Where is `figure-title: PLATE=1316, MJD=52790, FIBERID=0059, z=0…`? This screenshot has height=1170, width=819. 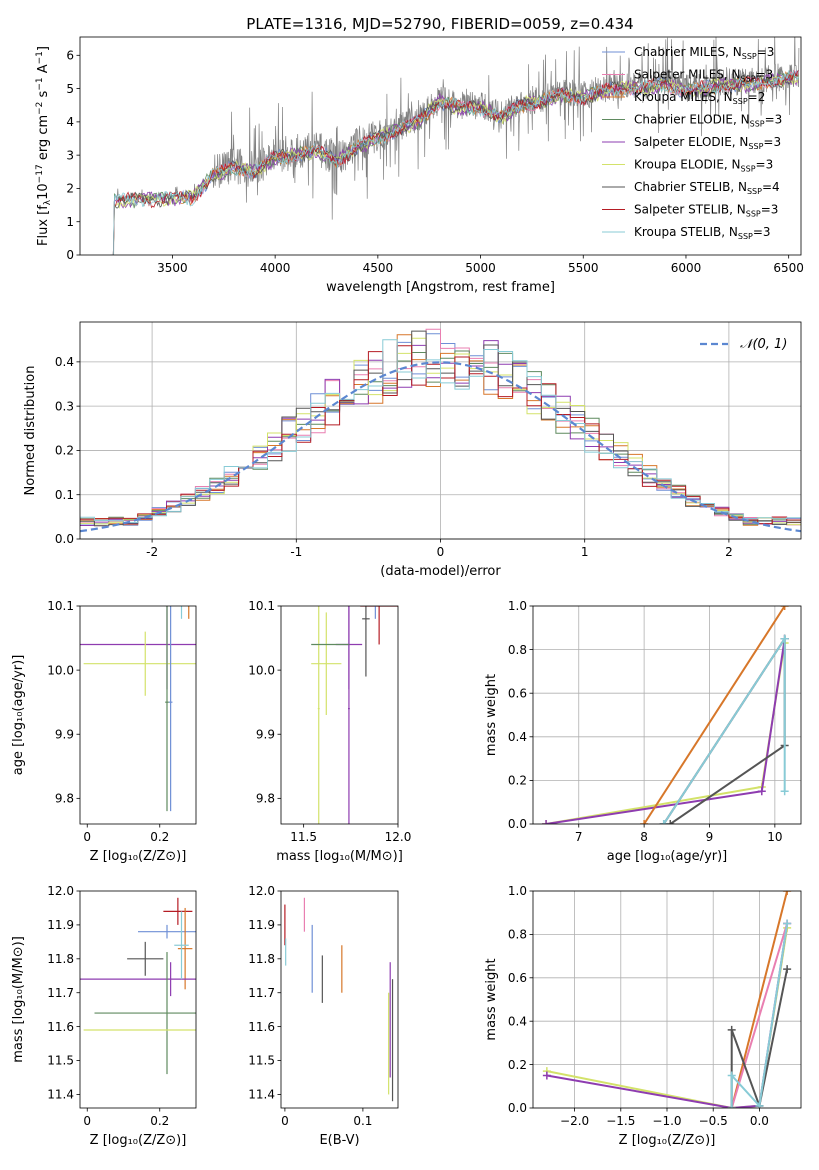
figure-title: PLATE=1316, MJD=52790, FIBERID=0059, z=0… is located at coordinates (439, 24).